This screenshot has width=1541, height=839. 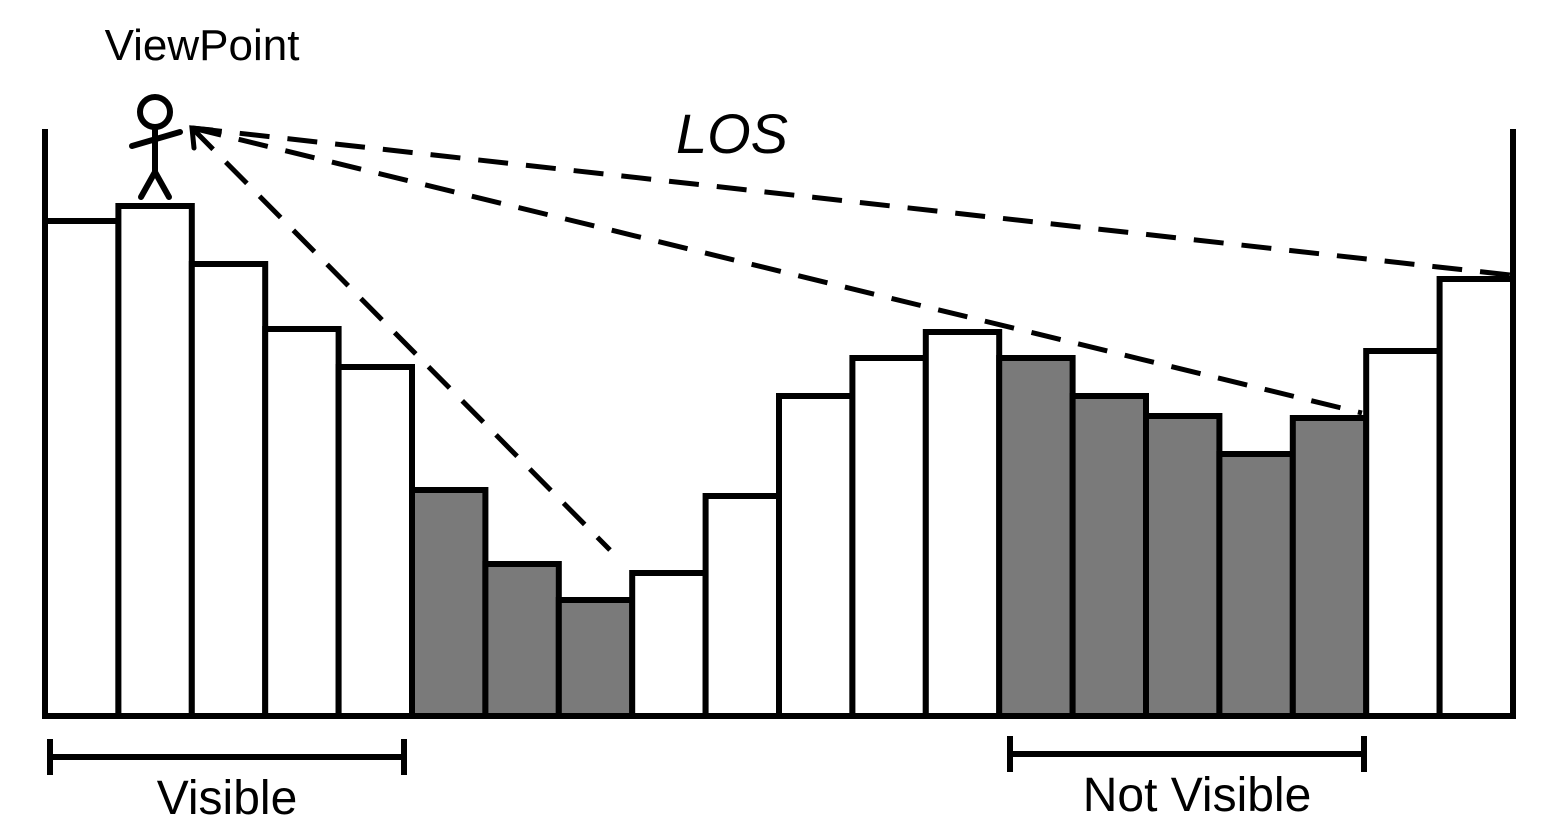 What do you see at coordinates (732, 133) in the screenshot?
I see `los-label: LOS` at bounding box center [732, 133].